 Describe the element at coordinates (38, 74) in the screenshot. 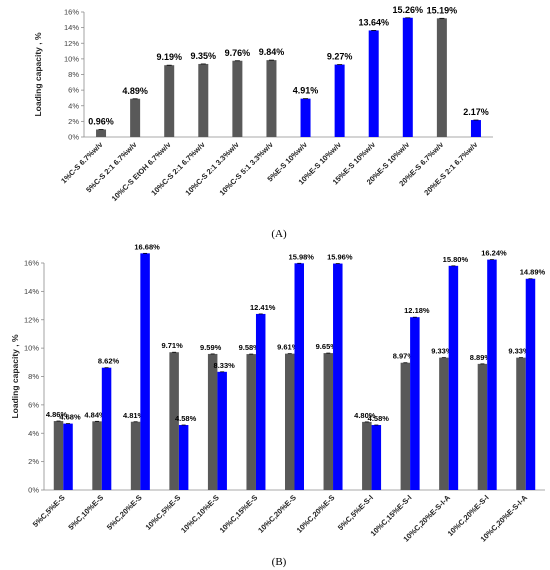

I see `a-y-axis-title: Loading capacity , %` at that location.